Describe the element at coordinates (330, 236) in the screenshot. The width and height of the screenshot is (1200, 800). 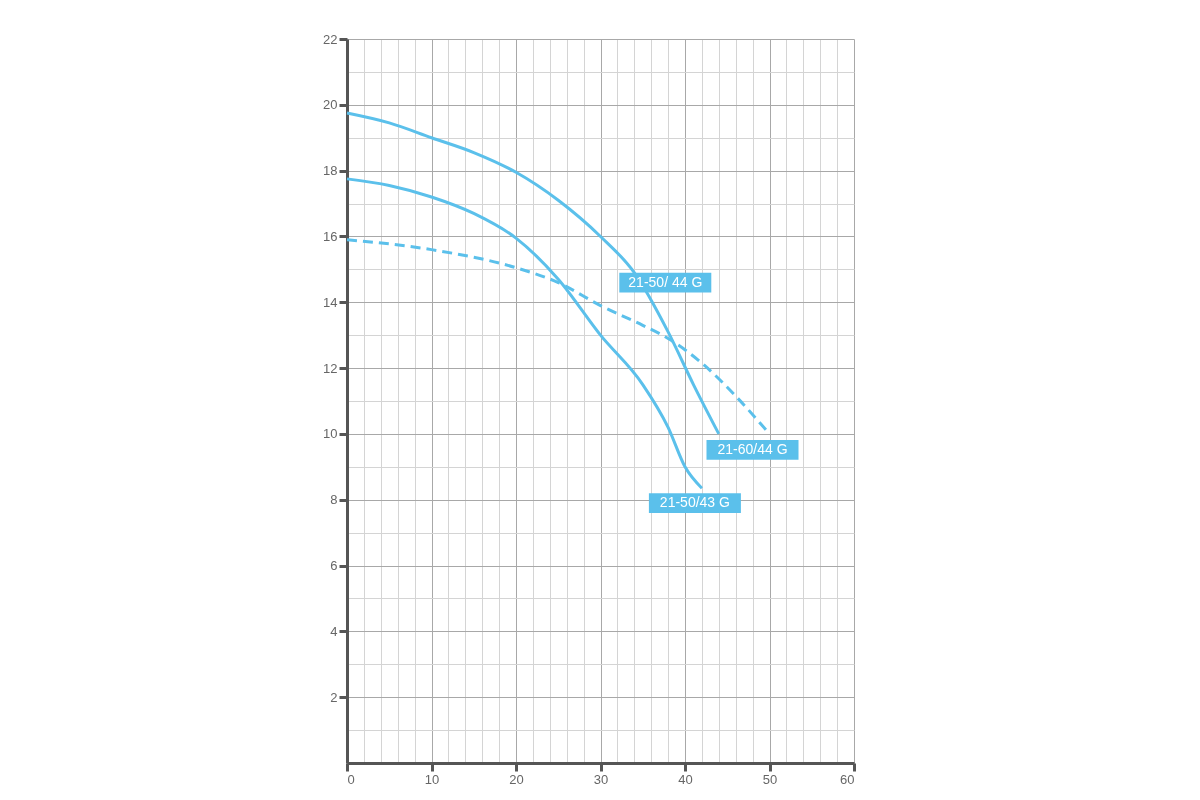
I see `y-tick-label: 16` at that location.